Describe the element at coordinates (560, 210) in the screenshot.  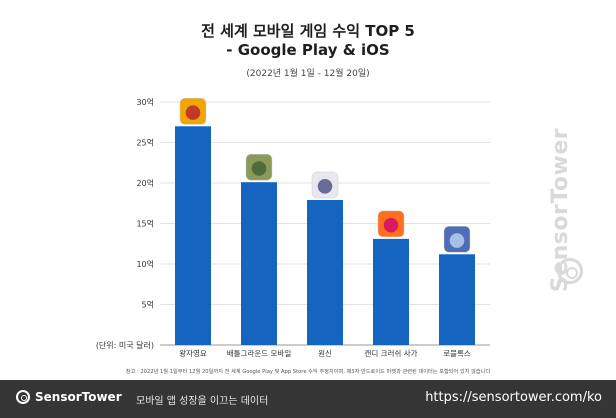
I see `watermark: SensorTower` at that location.